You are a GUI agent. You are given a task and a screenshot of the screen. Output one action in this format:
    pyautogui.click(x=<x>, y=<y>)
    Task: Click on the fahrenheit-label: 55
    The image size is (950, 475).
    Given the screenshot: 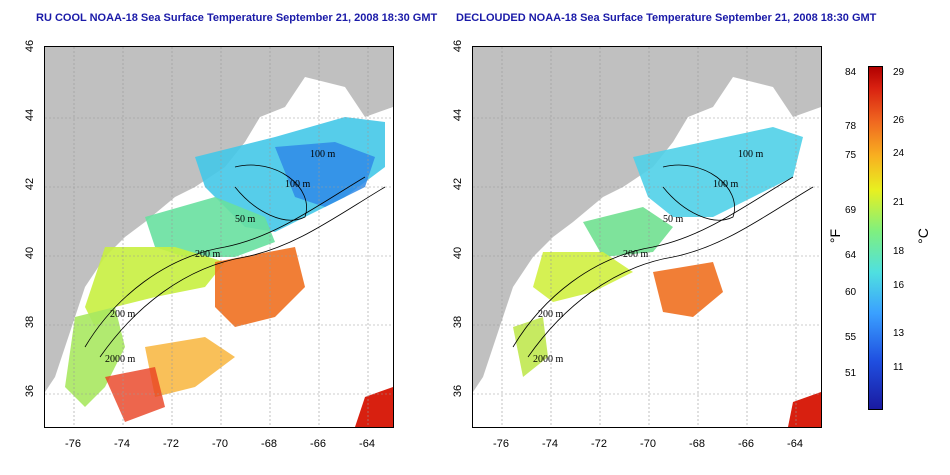 What is the action you would take?
    pyautogui.click(x=851, y=337)
    